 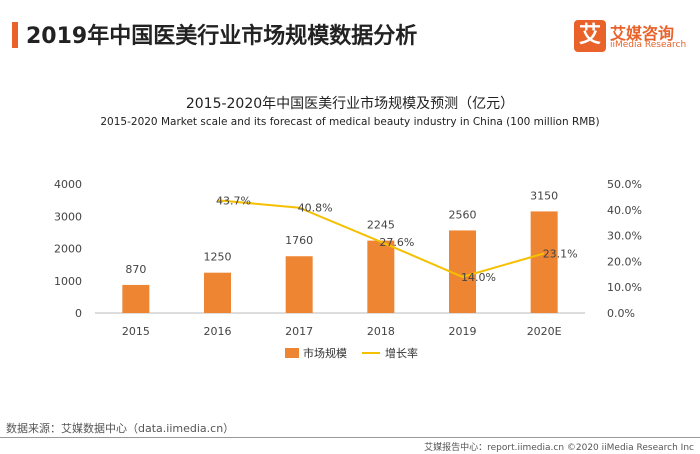 I want to click on x-tick-label: 2016, so click(x=218, y=331).